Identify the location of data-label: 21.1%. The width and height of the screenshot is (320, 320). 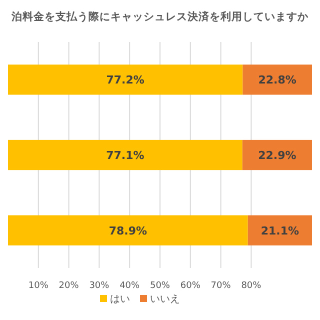
(280, 231).